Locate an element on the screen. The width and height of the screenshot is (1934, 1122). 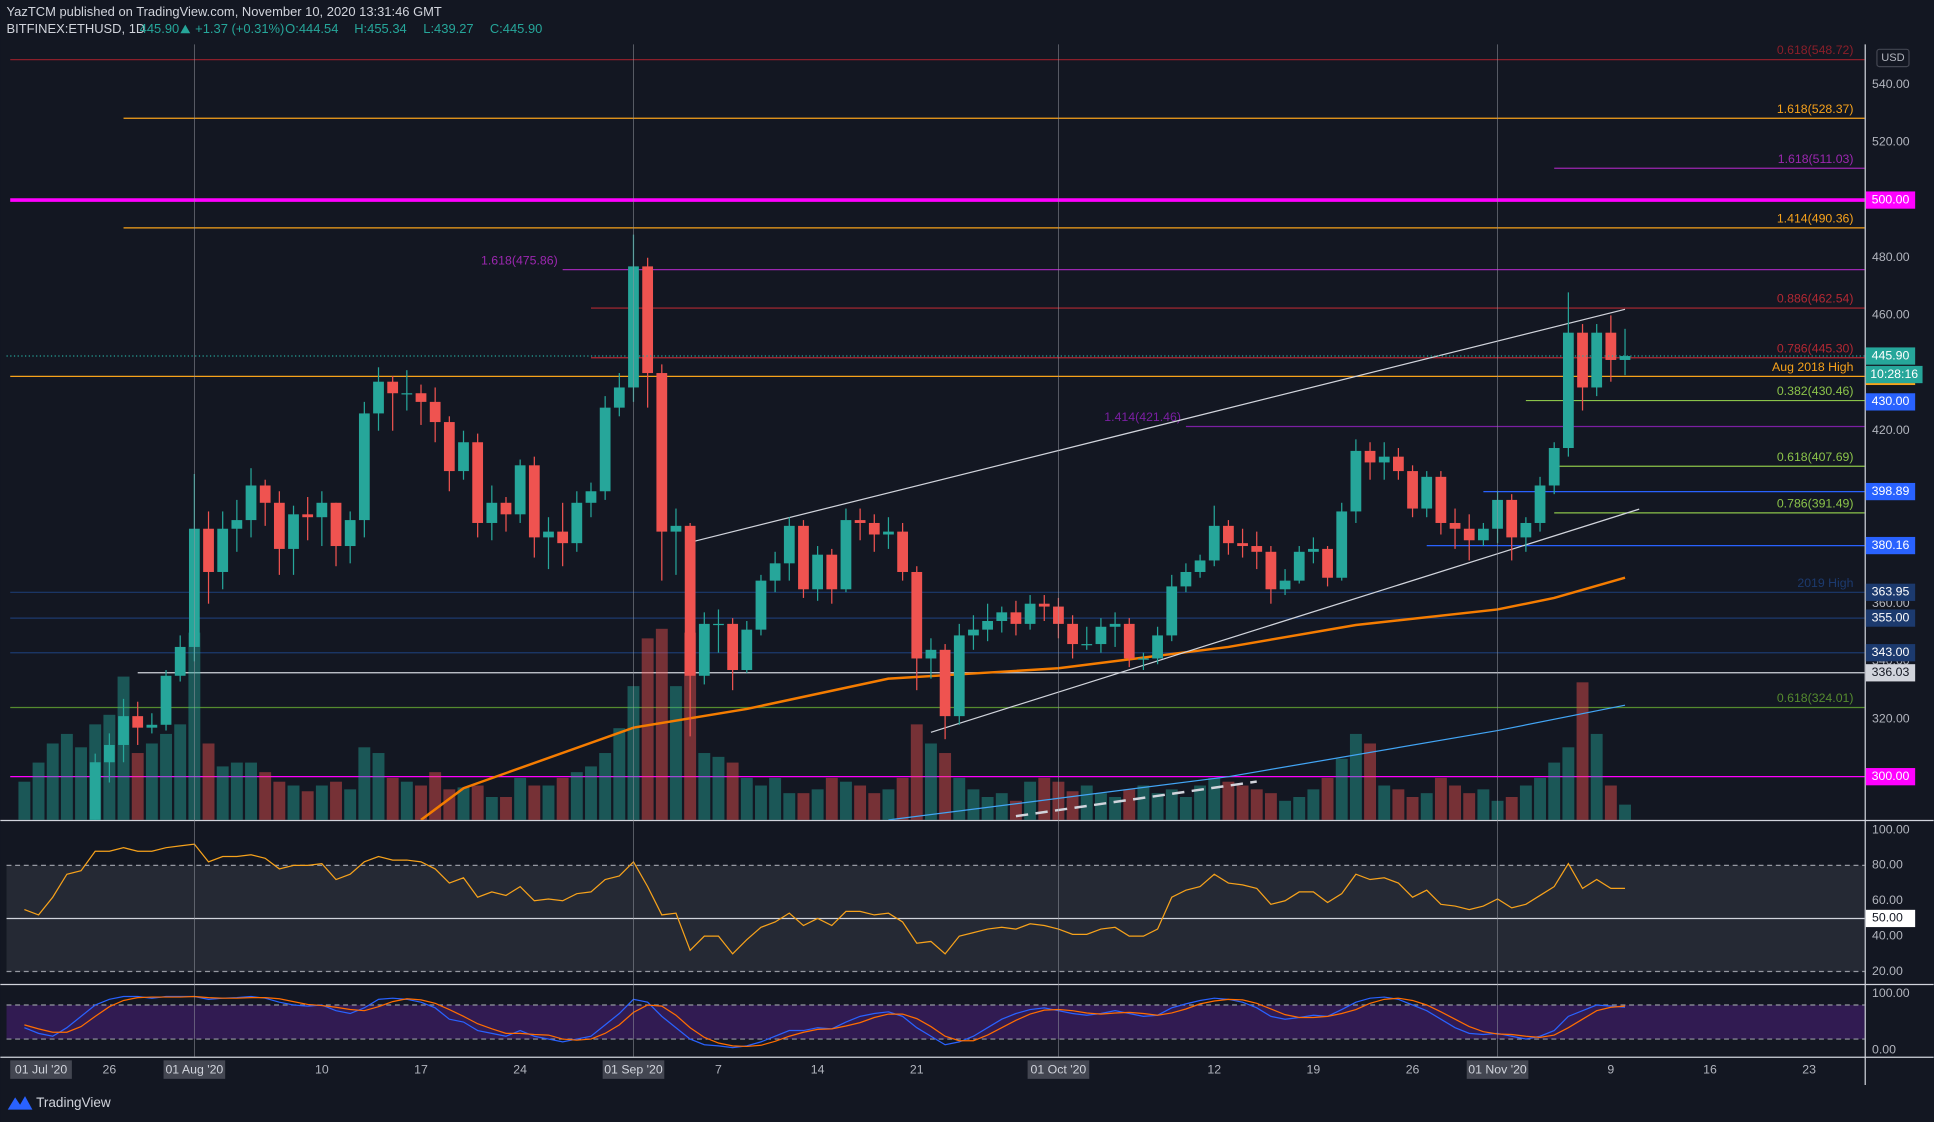
price-tag-label: 336.03 is located at coordinates (1891, 672).